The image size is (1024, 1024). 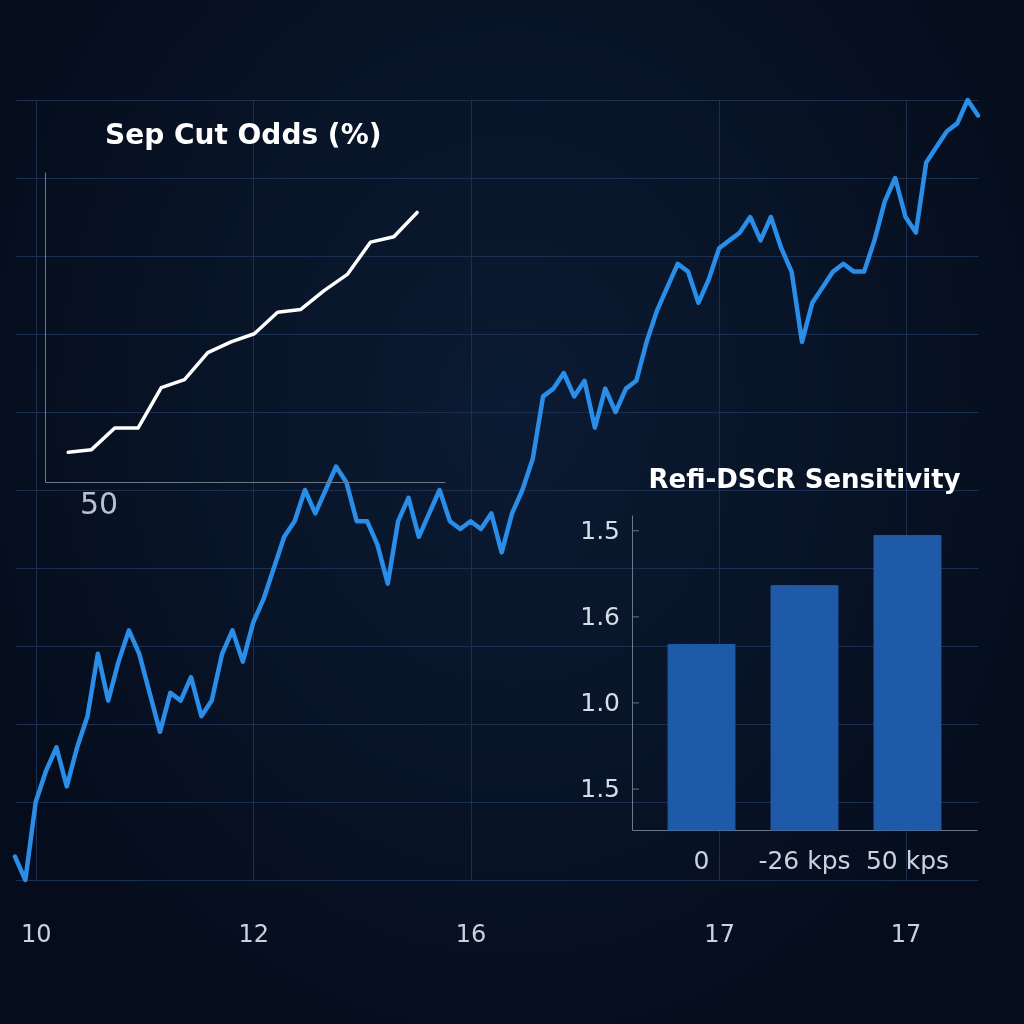 I want to click on x-tick-label: 0, so click(x=701, y=860).